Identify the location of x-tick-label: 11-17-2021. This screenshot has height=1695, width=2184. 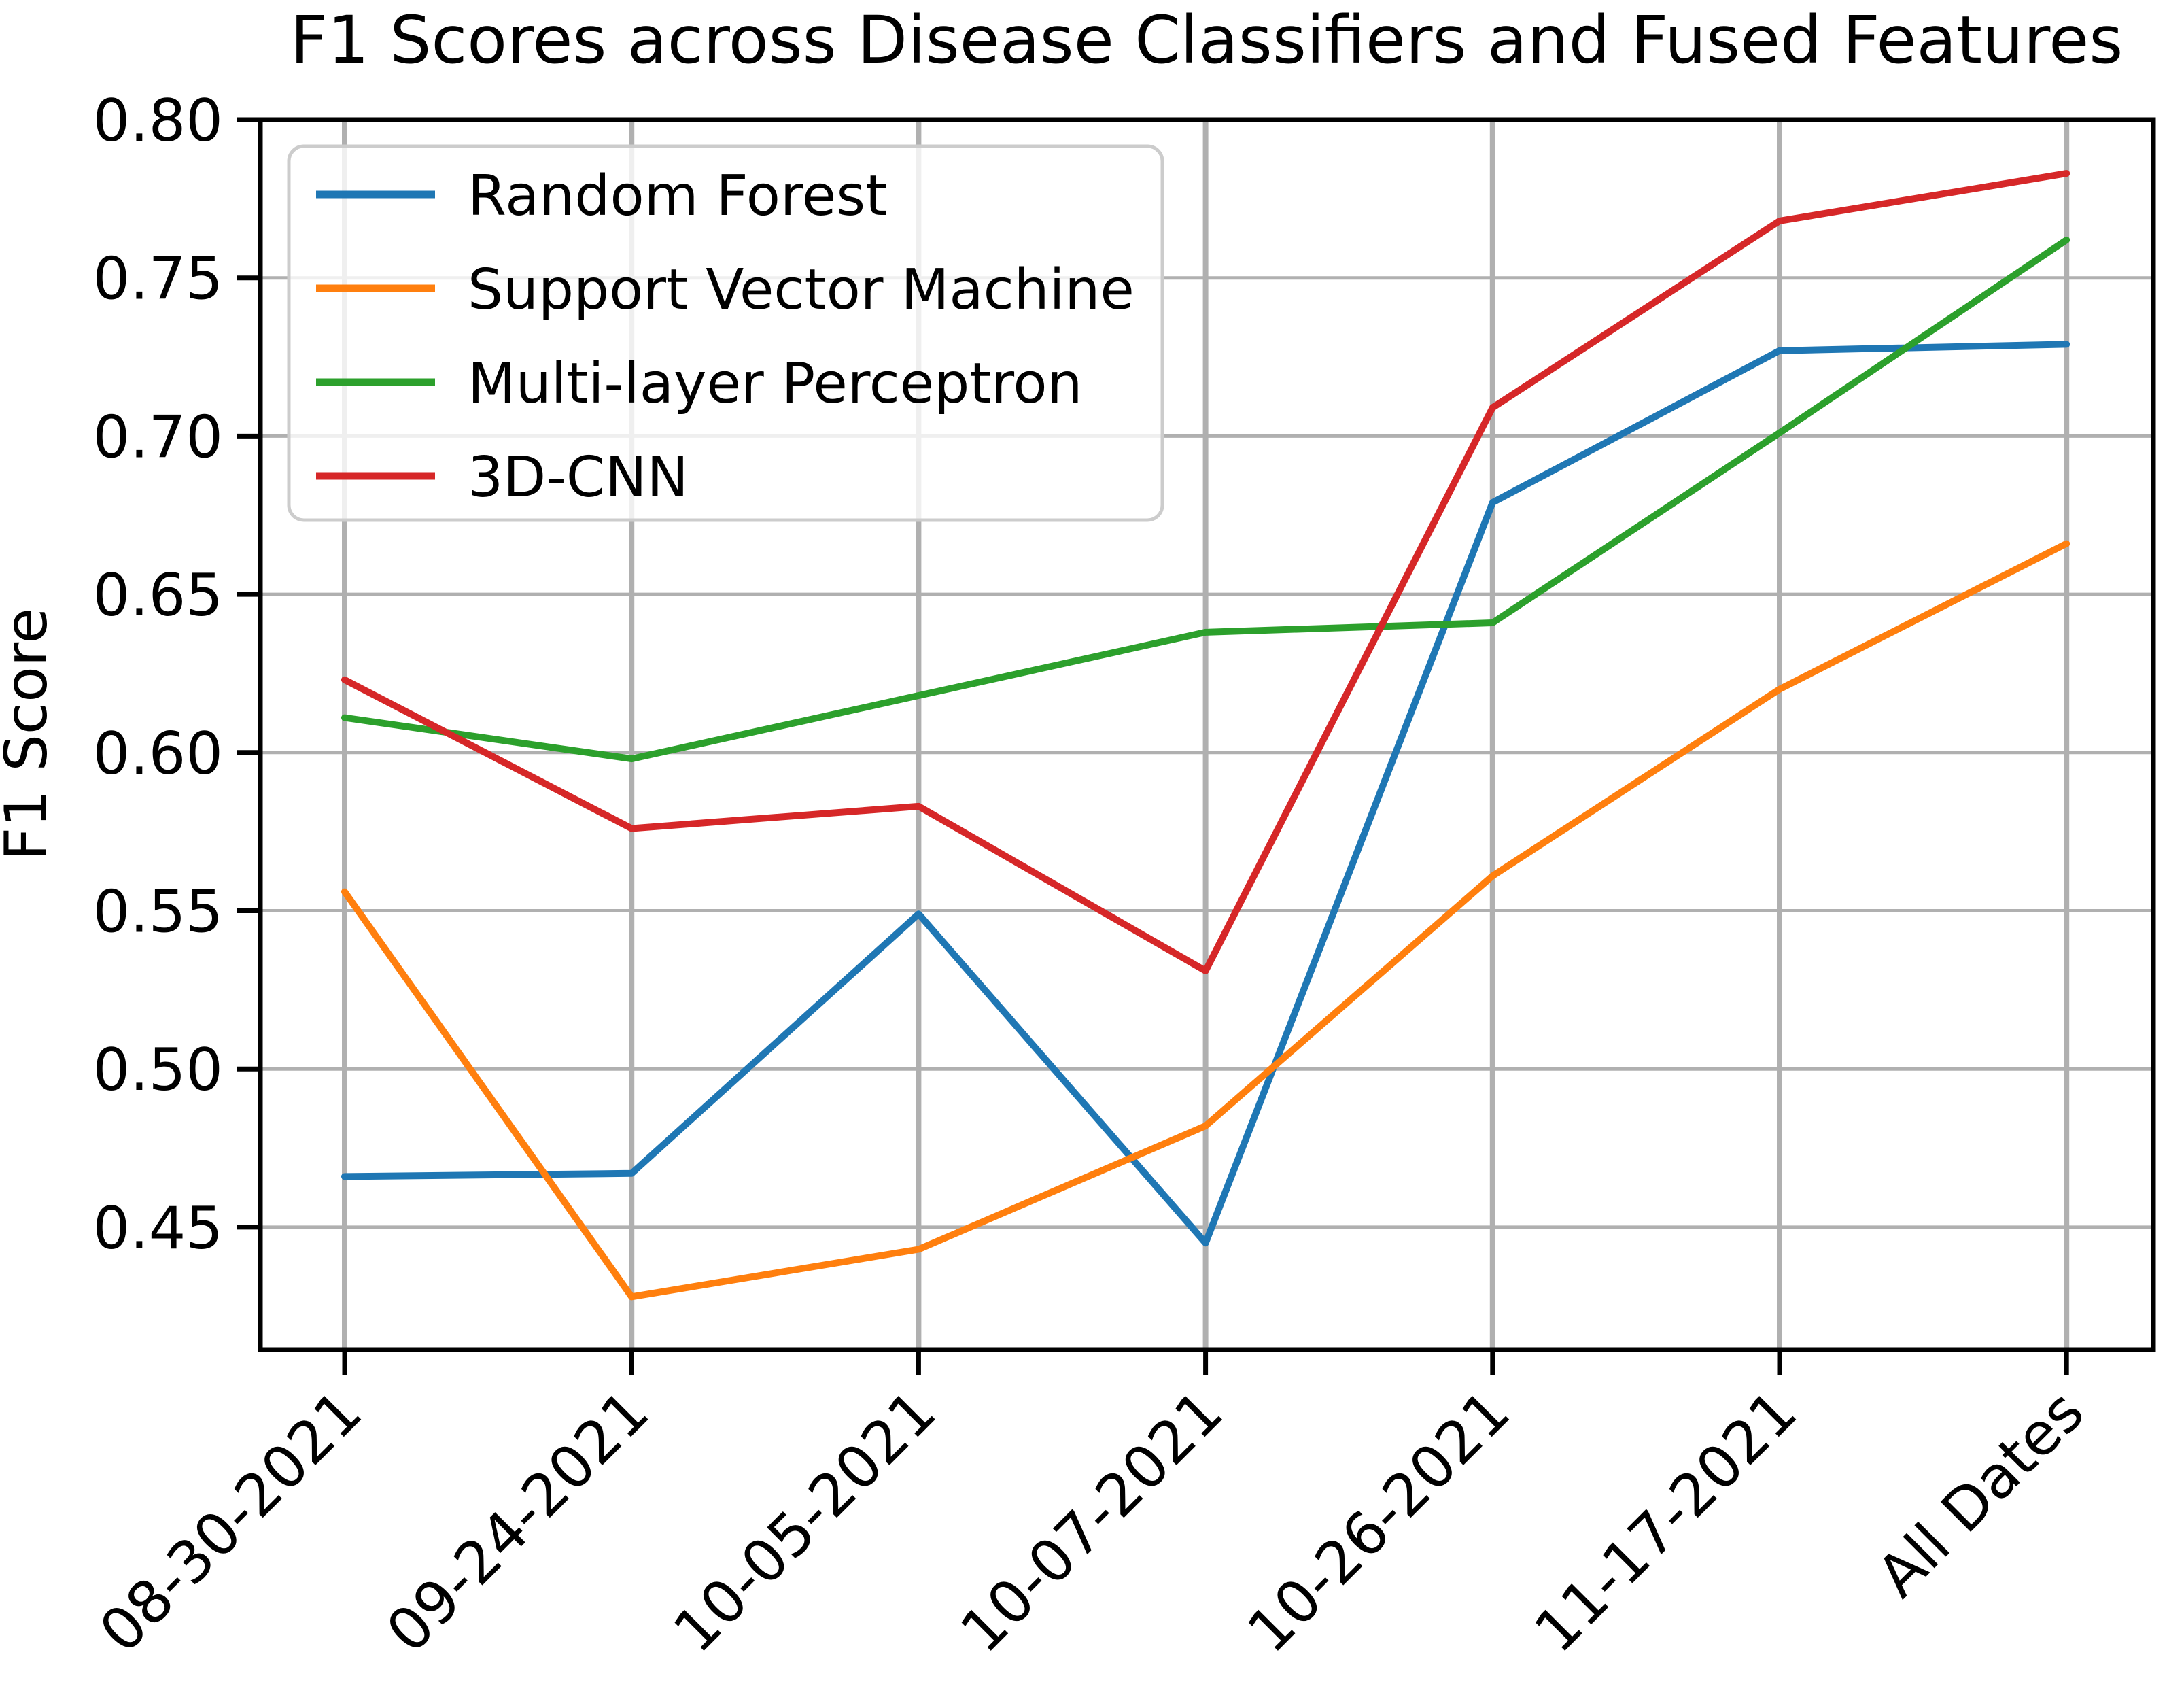
(1666, 1521).